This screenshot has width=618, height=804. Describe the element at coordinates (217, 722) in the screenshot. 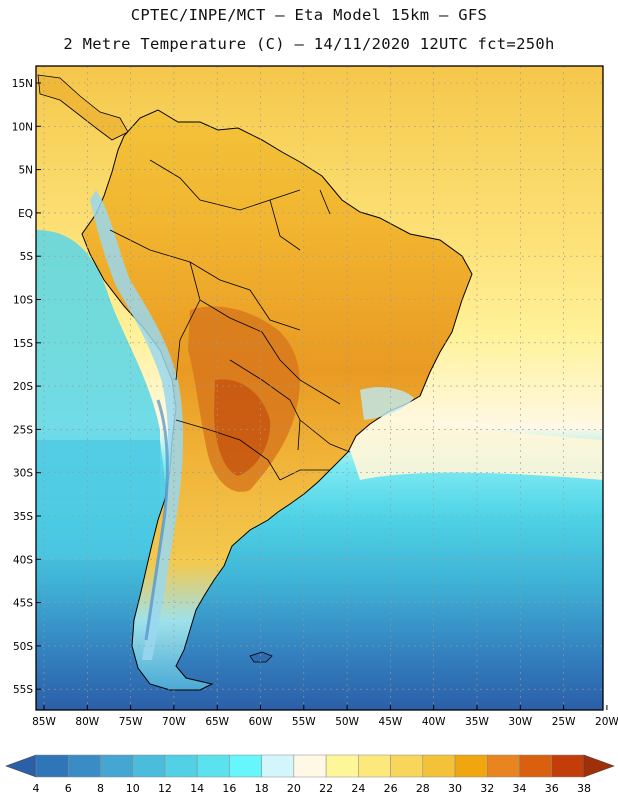

I see `lon-label: 65W` at that location.